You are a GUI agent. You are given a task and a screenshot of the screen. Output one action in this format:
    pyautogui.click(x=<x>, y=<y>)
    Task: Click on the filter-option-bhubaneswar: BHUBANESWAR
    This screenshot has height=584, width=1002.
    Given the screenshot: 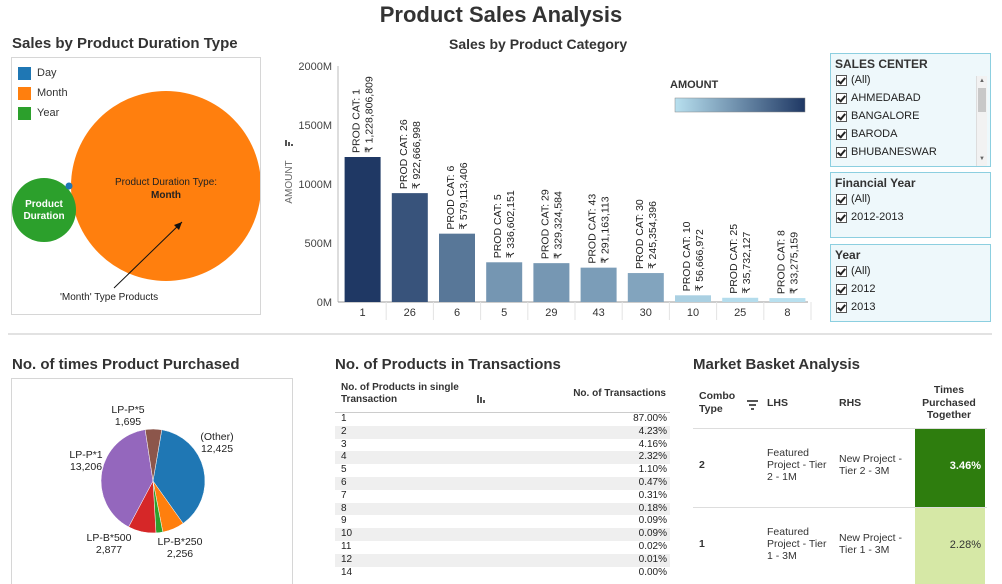 What is the action you would take?
    pyautogui.click(x=910, y=152)
    